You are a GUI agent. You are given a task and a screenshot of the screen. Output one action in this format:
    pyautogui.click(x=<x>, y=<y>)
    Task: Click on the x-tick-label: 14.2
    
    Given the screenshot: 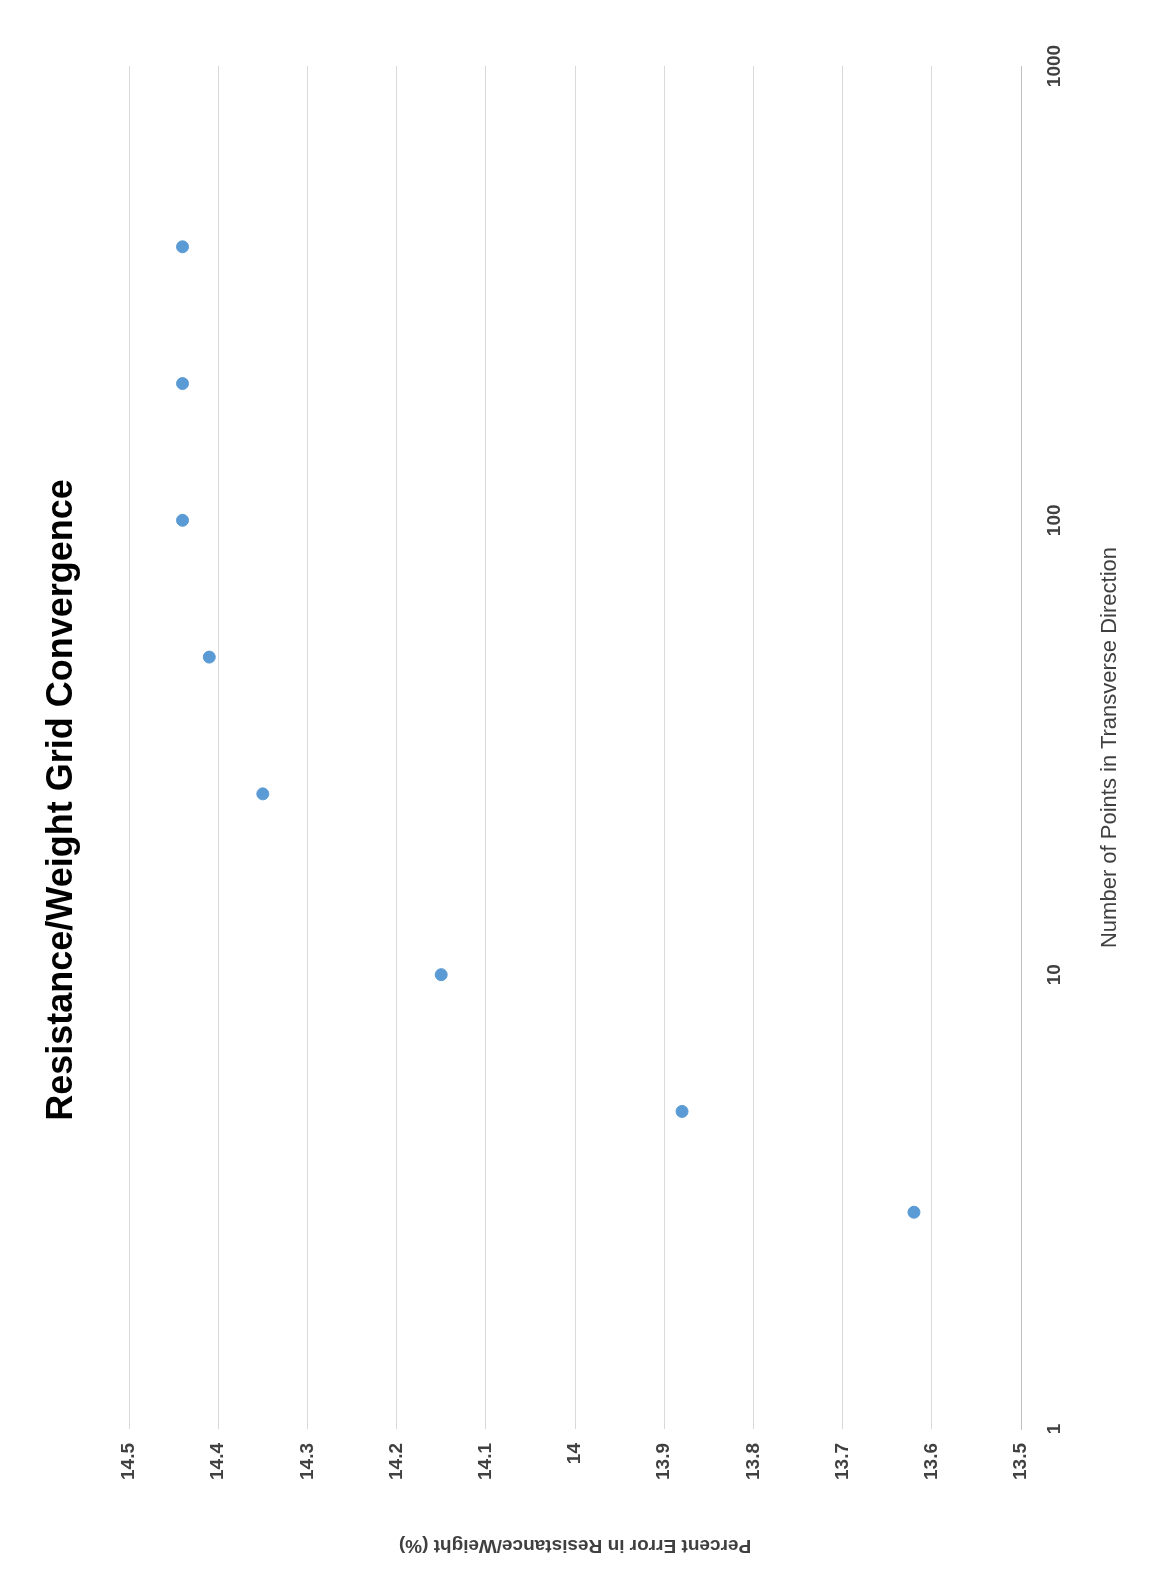 What is the action you would take?
    pyautogui.click(x=395, y=1461)
    